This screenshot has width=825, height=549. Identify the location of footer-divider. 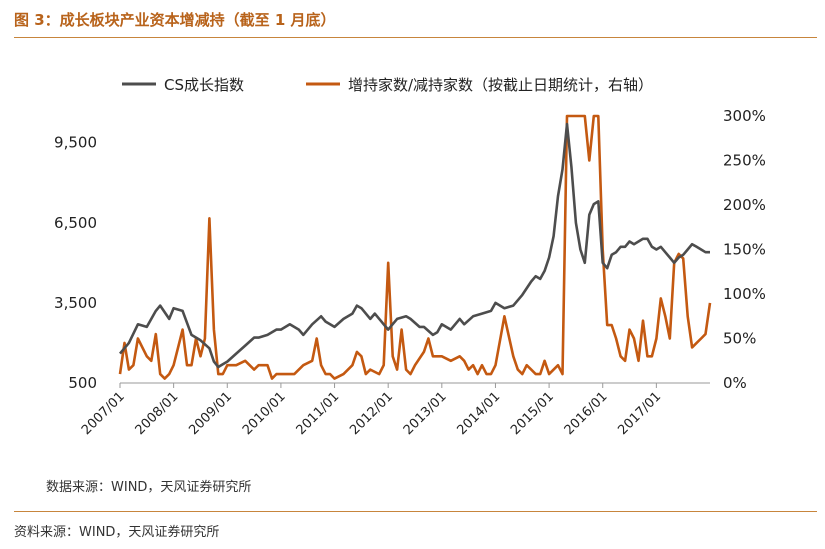
(415, 511).